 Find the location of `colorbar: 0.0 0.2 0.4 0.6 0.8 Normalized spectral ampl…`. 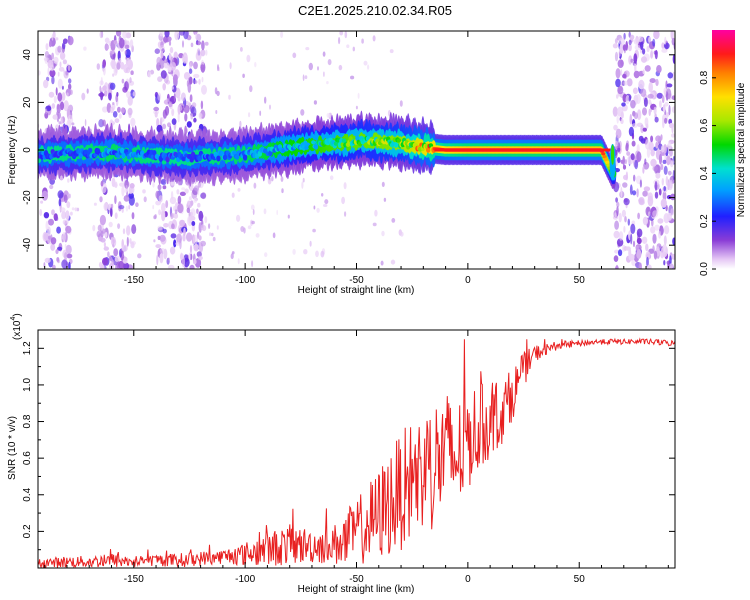

colorbar: 0.0 0.2 0.4 0.6 0.8 Normalized spectral ampl… is located at coordinates (723, 153).